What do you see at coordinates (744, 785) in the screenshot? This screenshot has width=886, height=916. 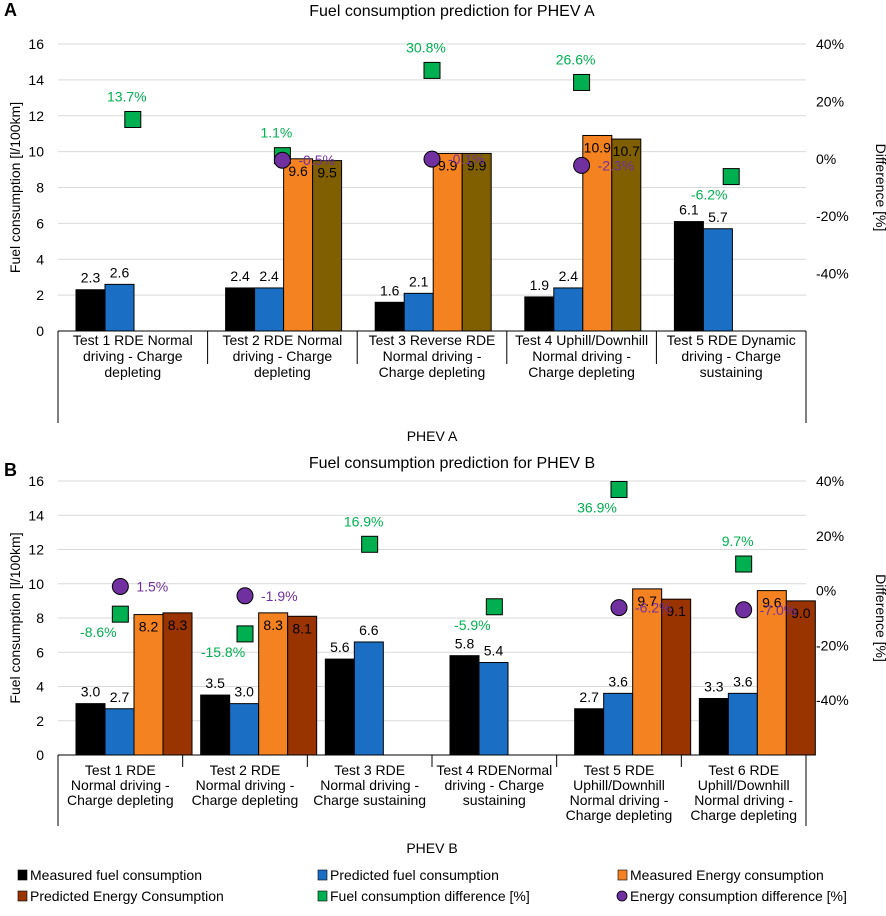 I see `category-label: Uphill/Downhill` at bounding box center [744, 785].